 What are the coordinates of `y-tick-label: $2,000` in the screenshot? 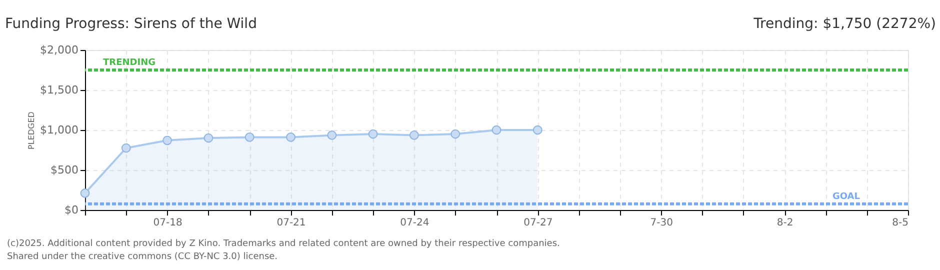 It's located at (59, 50).